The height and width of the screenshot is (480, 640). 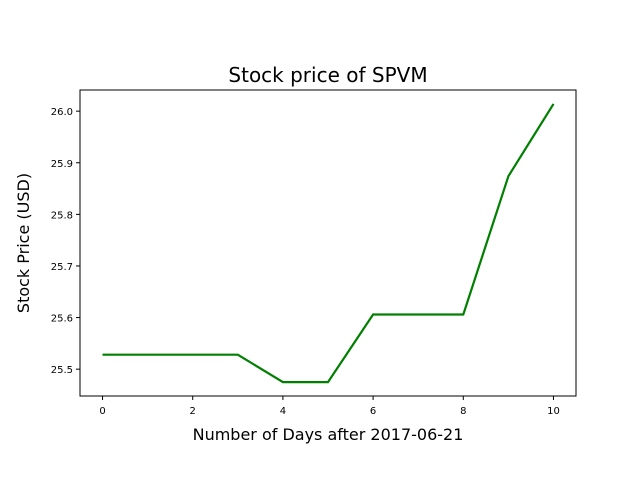 I want to click on x-tick-label: 10, so click(x=553, y=411).